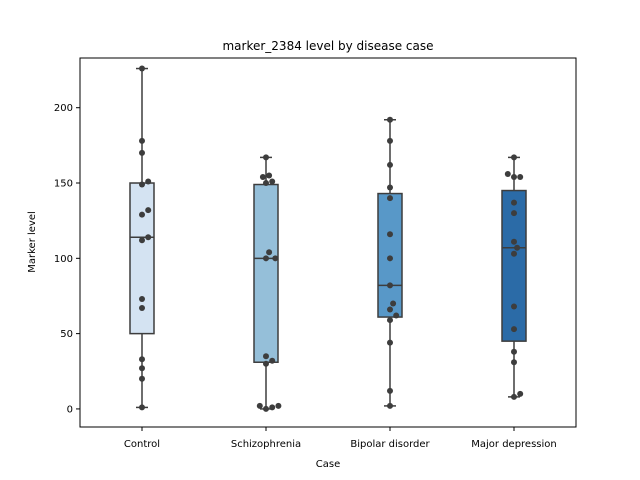 The width and height of the screenshot is (640, 480). Describe the element at coordinates (514, 444) in the screenshot. I see `x-tick-label: Major depression` at that location.